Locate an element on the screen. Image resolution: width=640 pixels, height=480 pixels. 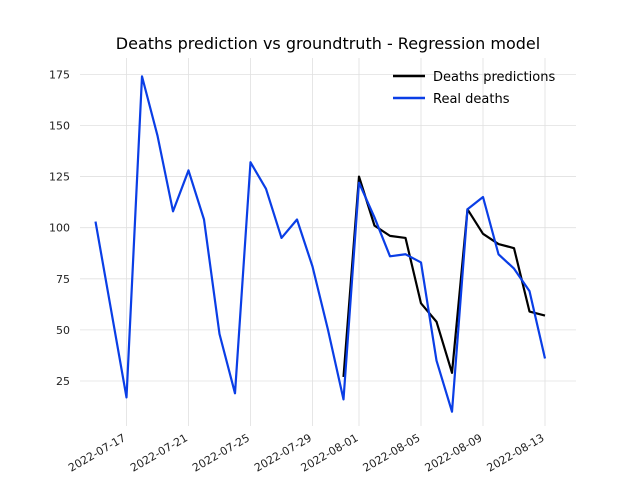
legend-label: Deaths predictions is located at coordinates (494, 77).